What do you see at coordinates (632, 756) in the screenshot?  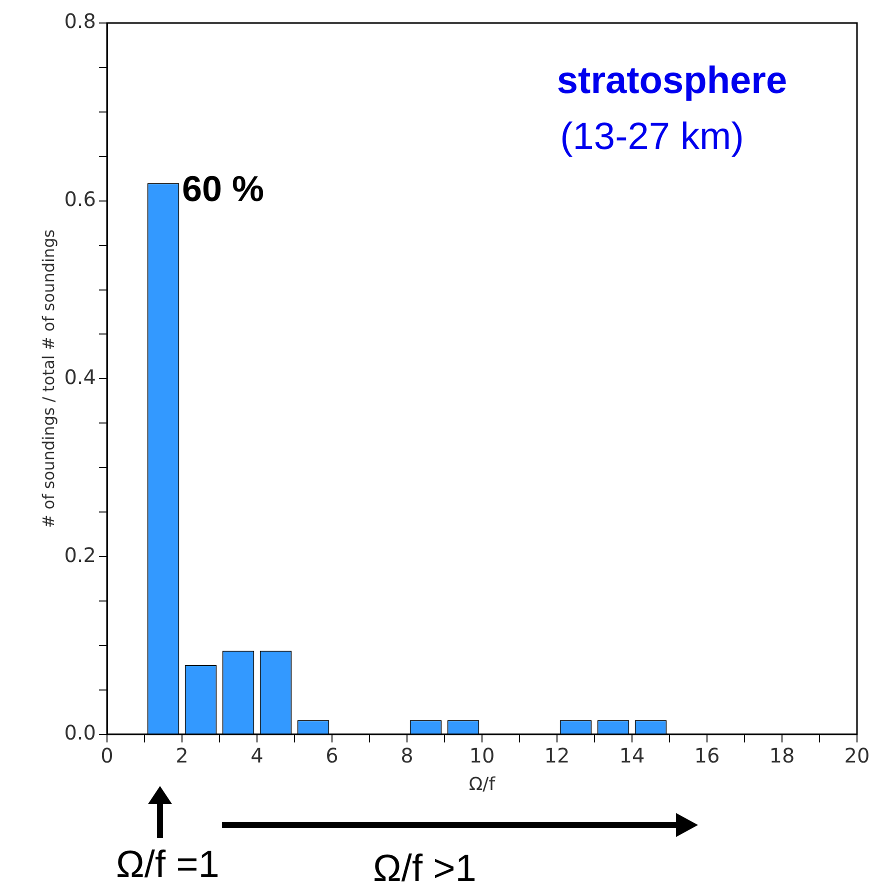 I see `x-tick-label: 14` at bounding box center [632, 756].